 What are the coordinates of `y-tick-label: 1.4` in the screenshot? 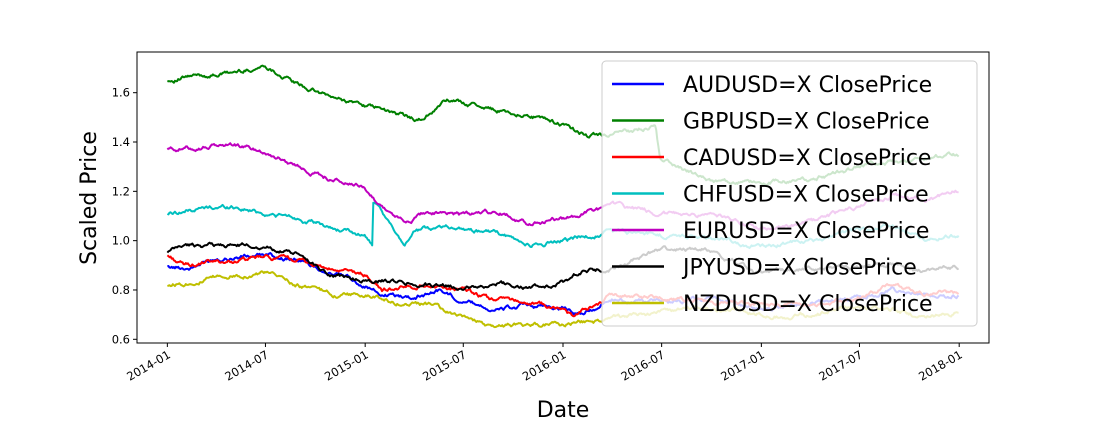 It's located at (121, 142).